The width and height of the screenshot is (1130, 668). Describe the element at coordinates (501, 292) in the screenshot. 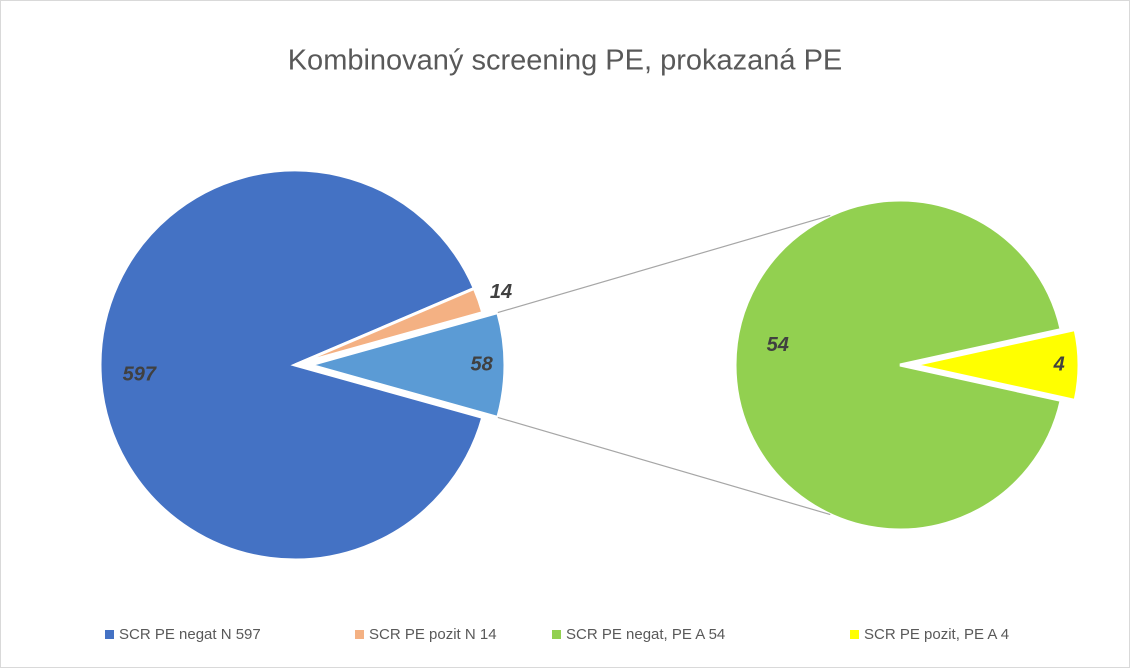

I see `data-label: 14` at that location.